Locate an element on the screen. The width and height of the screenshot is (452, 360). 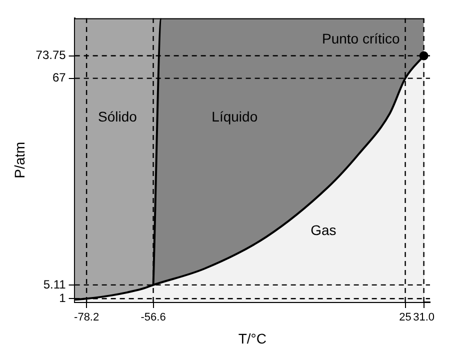
y-tick-label: 1 is located at coordinates (62, 297).